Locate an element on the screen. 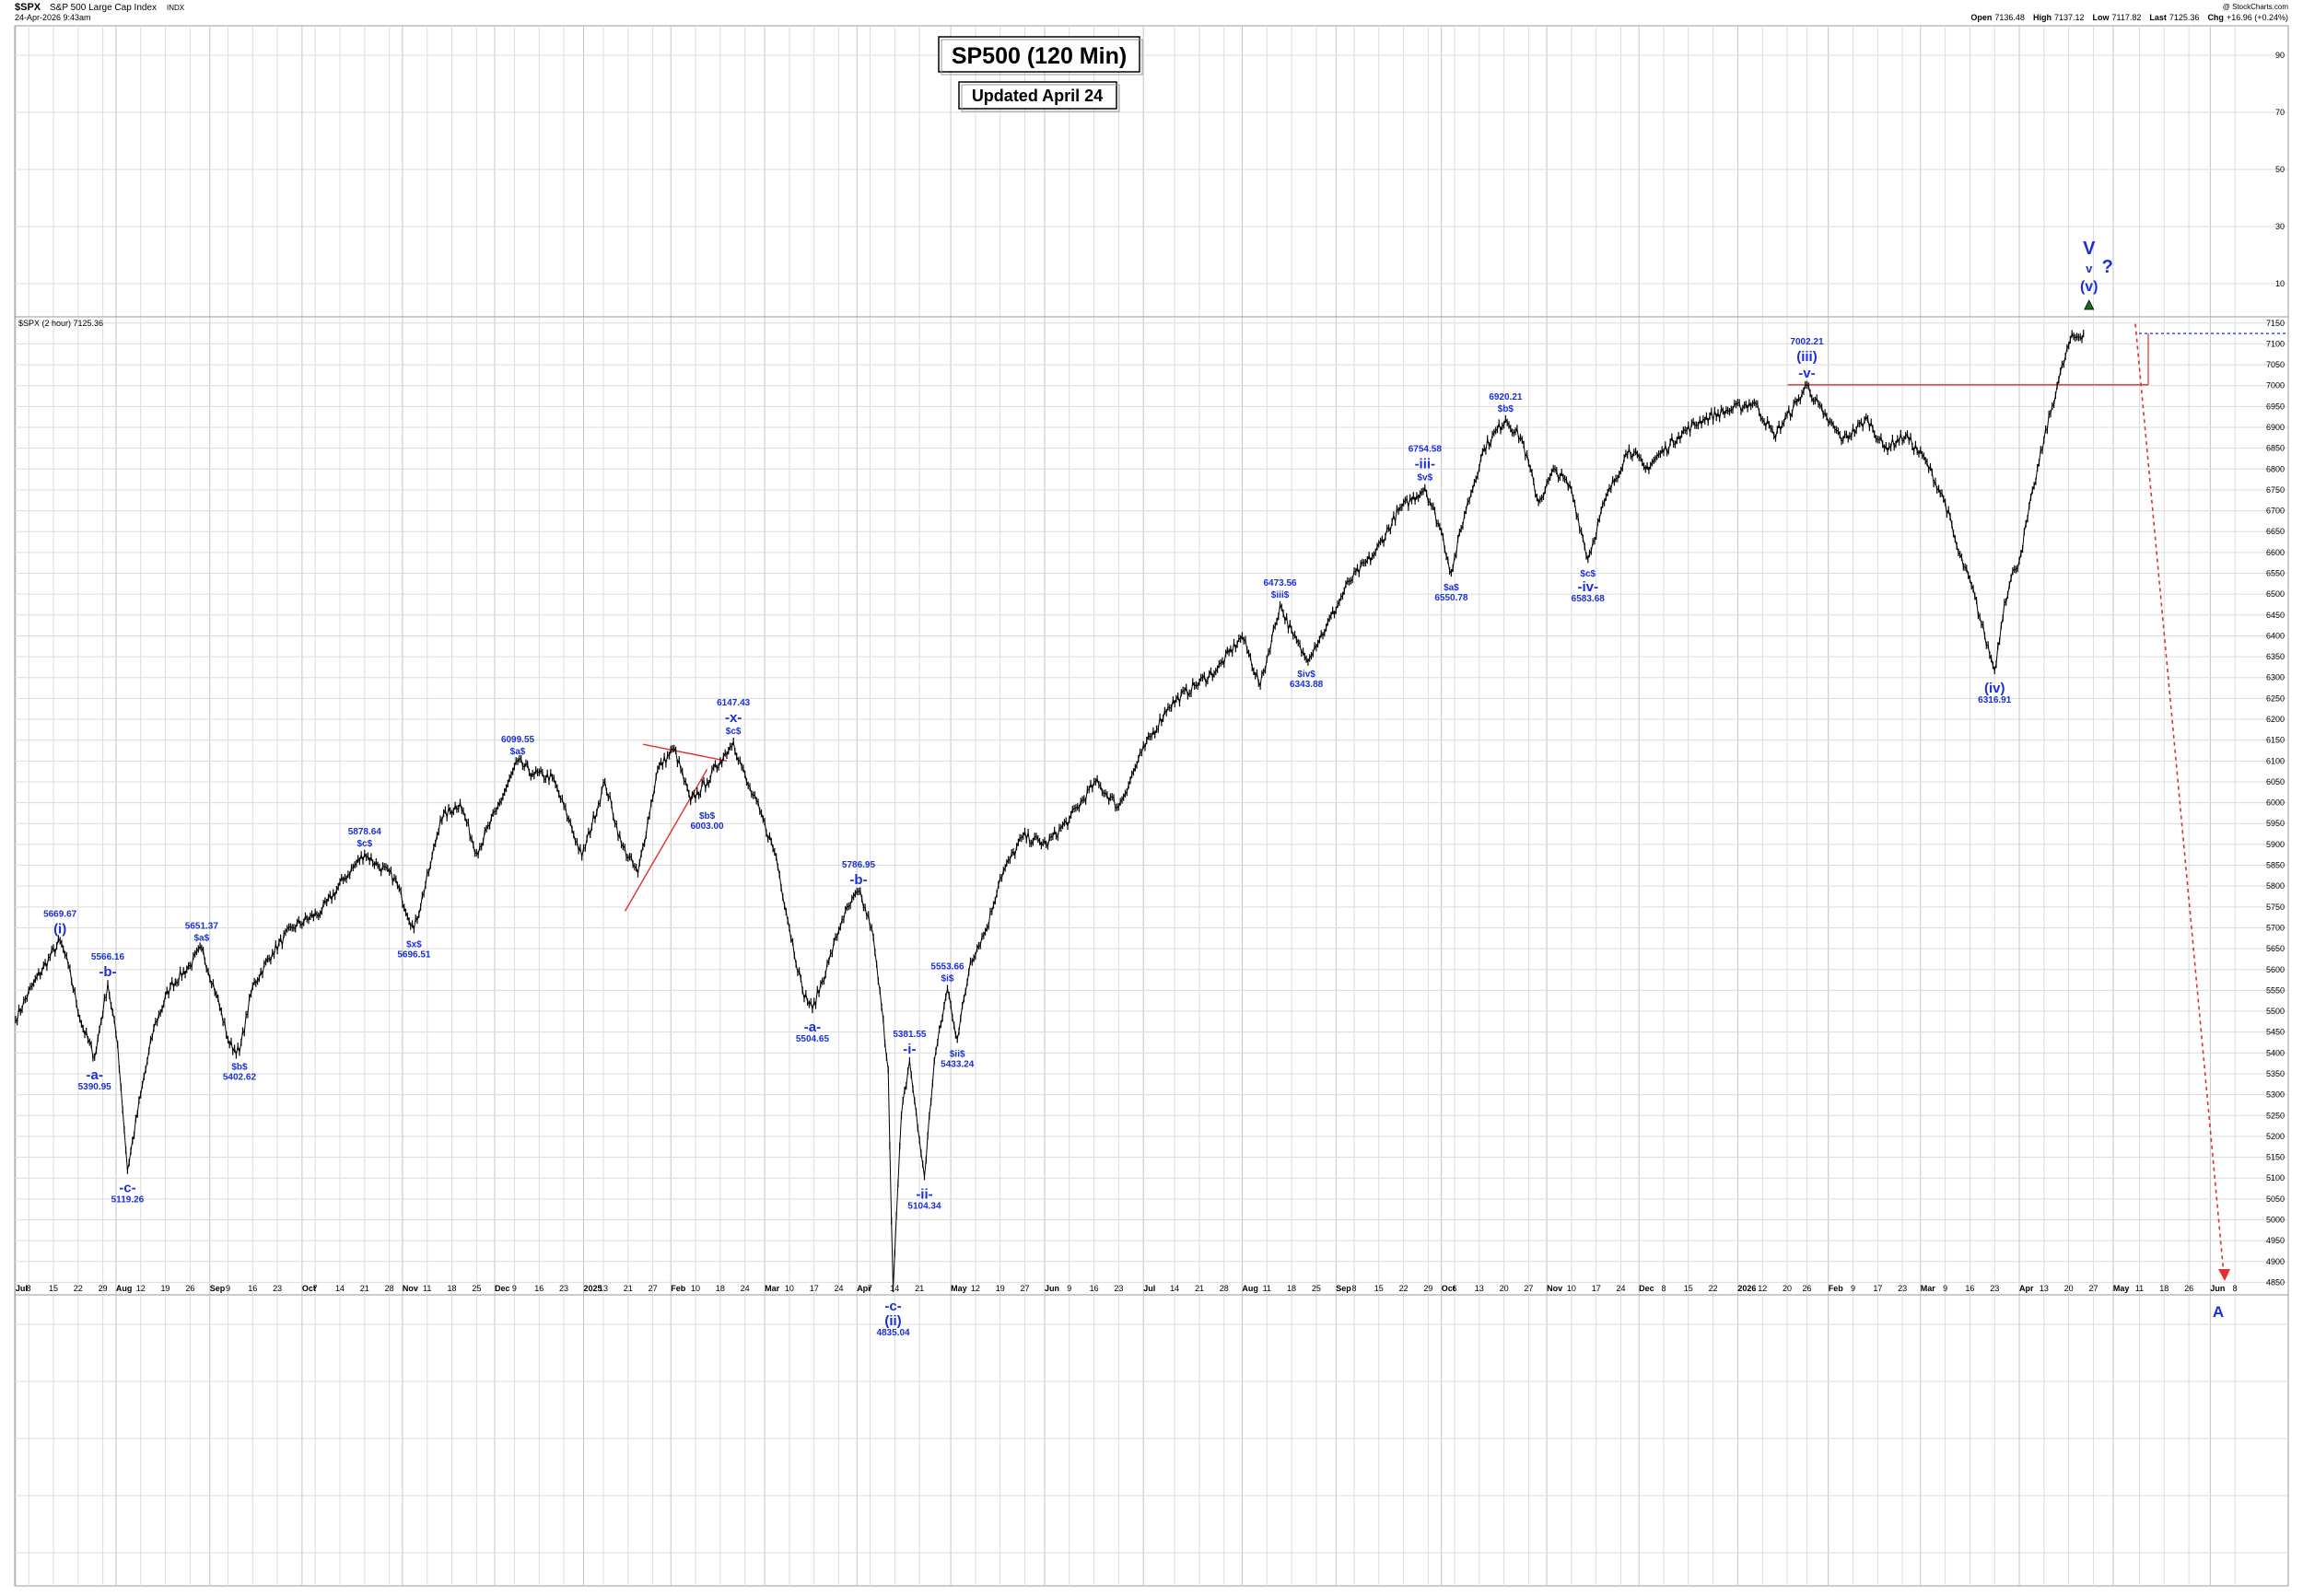  subtitle-box-shadow is located at coordinates (1041, 98).